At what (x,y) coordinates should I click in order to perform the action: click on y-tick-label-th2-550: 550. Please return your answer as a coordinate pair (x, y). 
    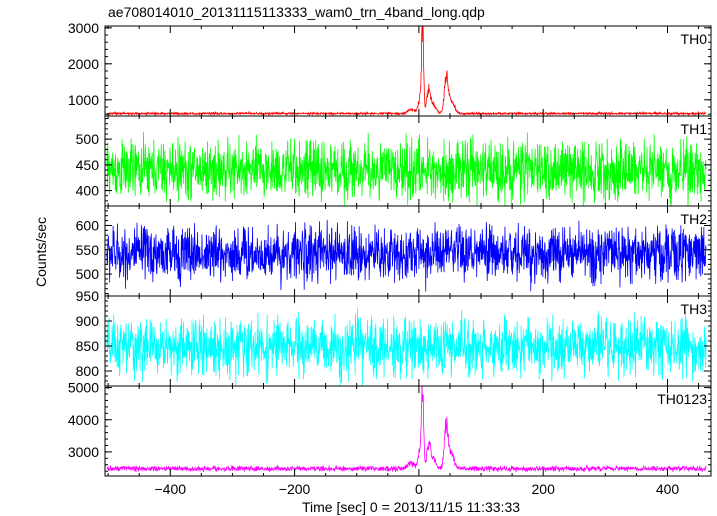
    Looking at the image, I should click on (88, 250).